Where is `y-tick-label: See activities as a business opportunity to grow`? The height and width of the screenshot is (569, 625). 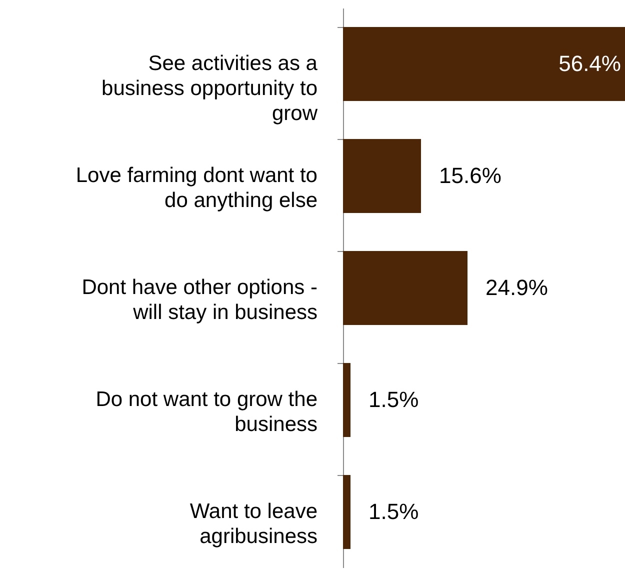 y-tick-label: See activities as a business opportunity to grow is located at coordinates (210, 88).